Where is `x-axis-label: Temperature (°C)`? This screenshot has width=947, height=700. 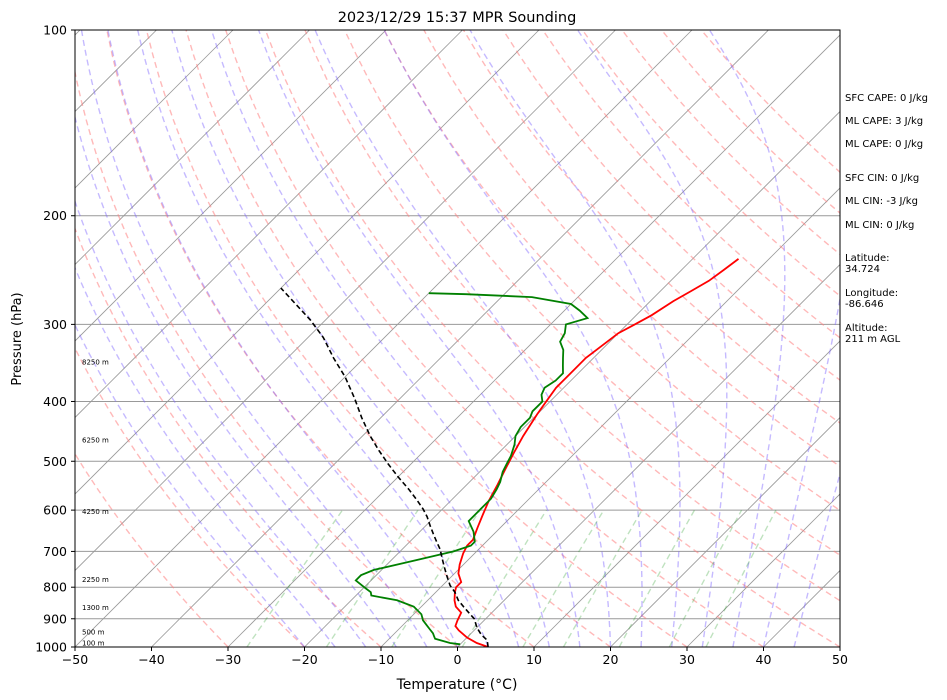 x-axis-label: Temperature (°C) is located at coordinates (457, 685).